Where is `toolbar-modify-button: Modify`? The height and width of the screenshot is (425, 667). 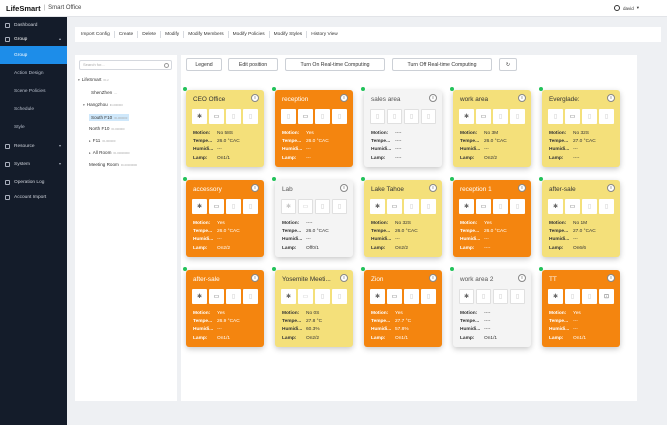 toolbar-modify-button: Modify is located at coordinates (173, 34).